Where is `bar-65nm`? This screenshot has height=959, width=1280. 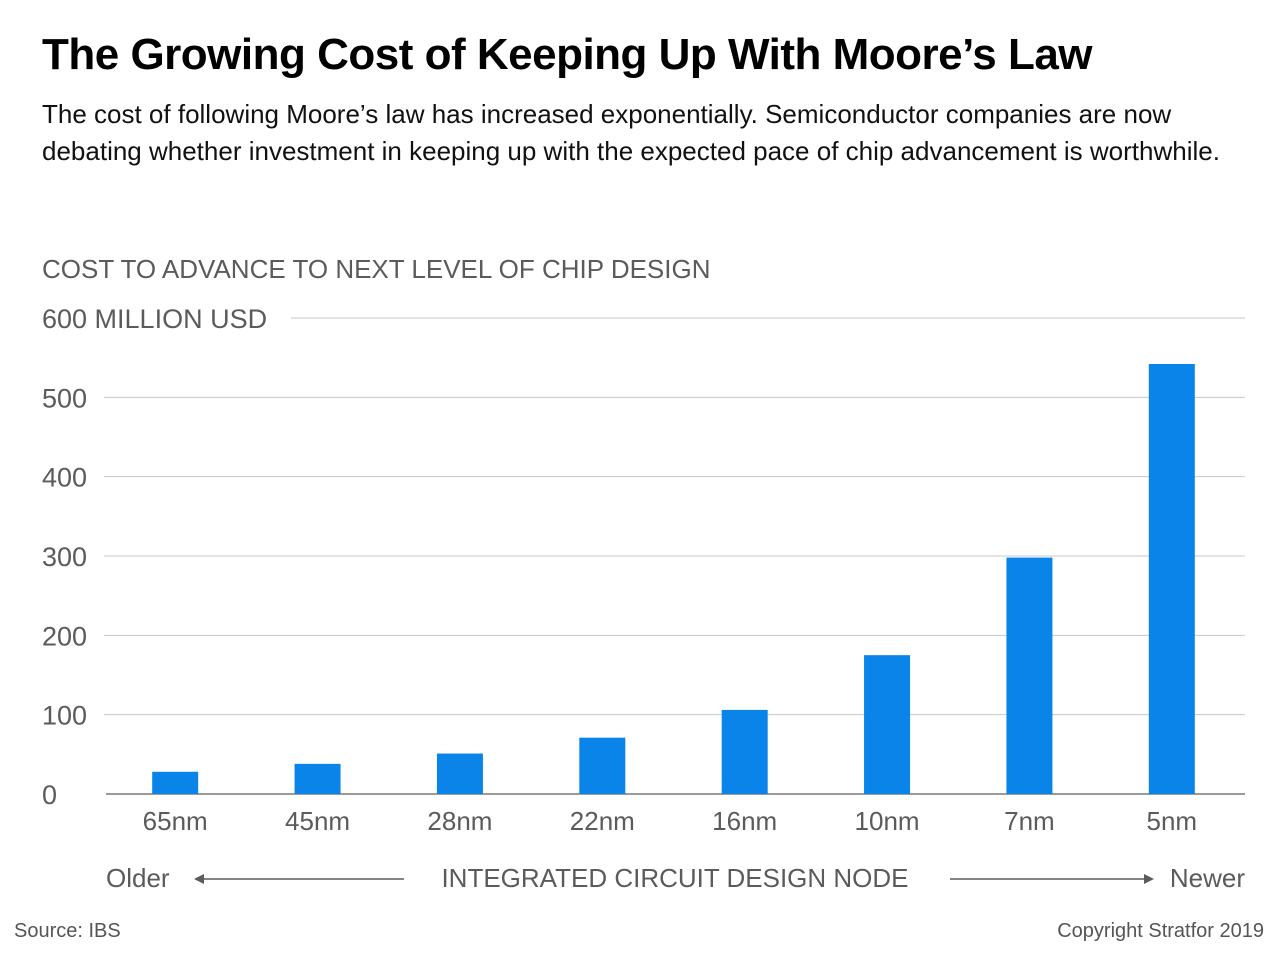
bar-65nm is located at coordinates (175, 782).